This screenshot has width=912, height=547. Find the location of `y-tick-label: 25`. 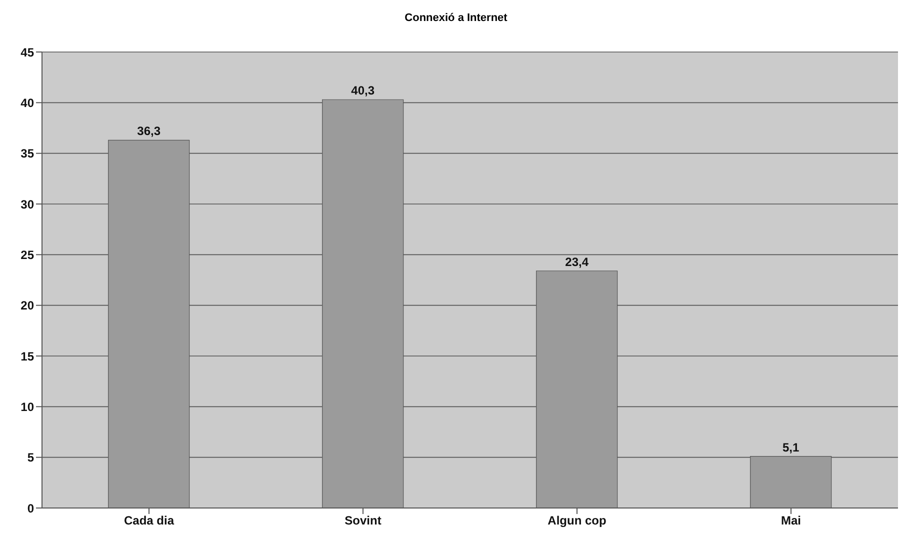

y-tick-label: 25 is located at coordinates (27, 255).